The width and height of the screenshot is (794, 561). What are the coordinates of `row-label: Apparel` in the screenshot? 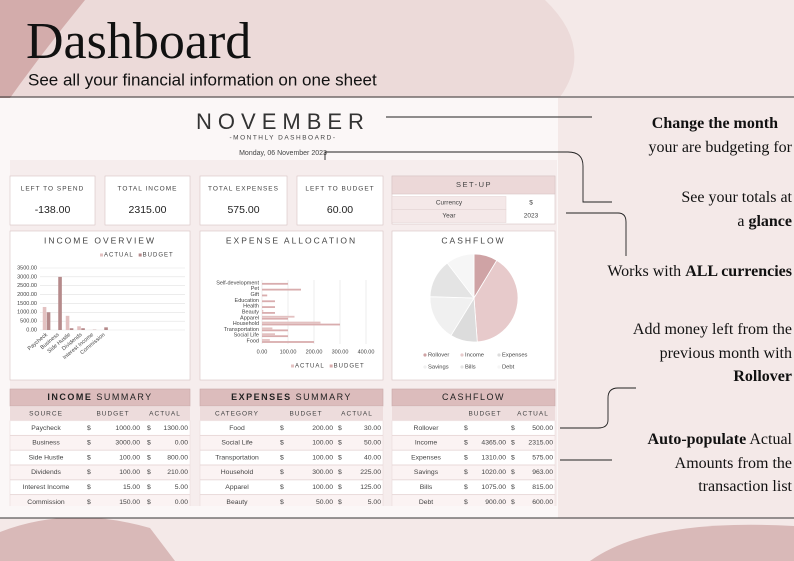 It's located at (237, 487).